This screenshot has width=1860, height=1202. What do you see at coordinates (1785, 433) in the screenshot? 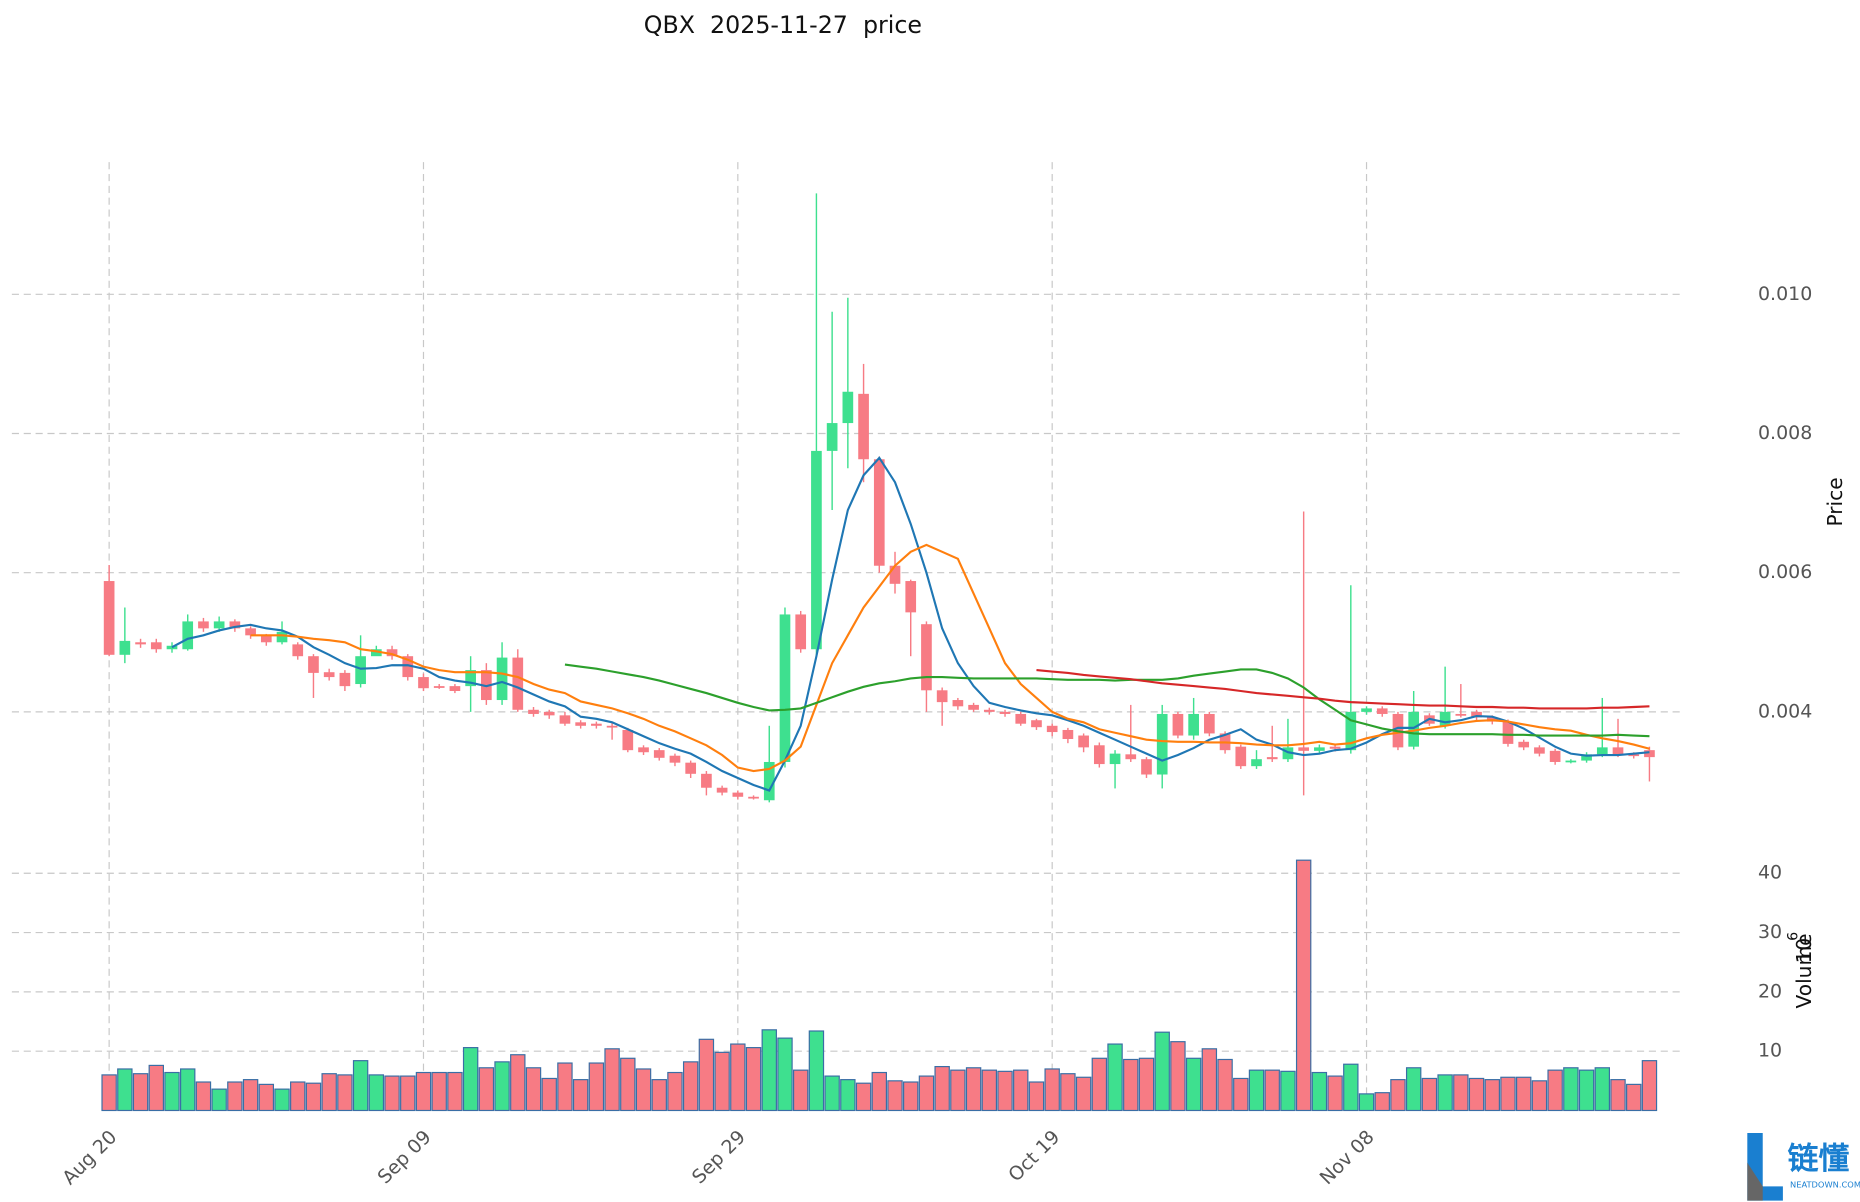
I see `y-tick-label: 0.008` at bounding box center [1785, 433].